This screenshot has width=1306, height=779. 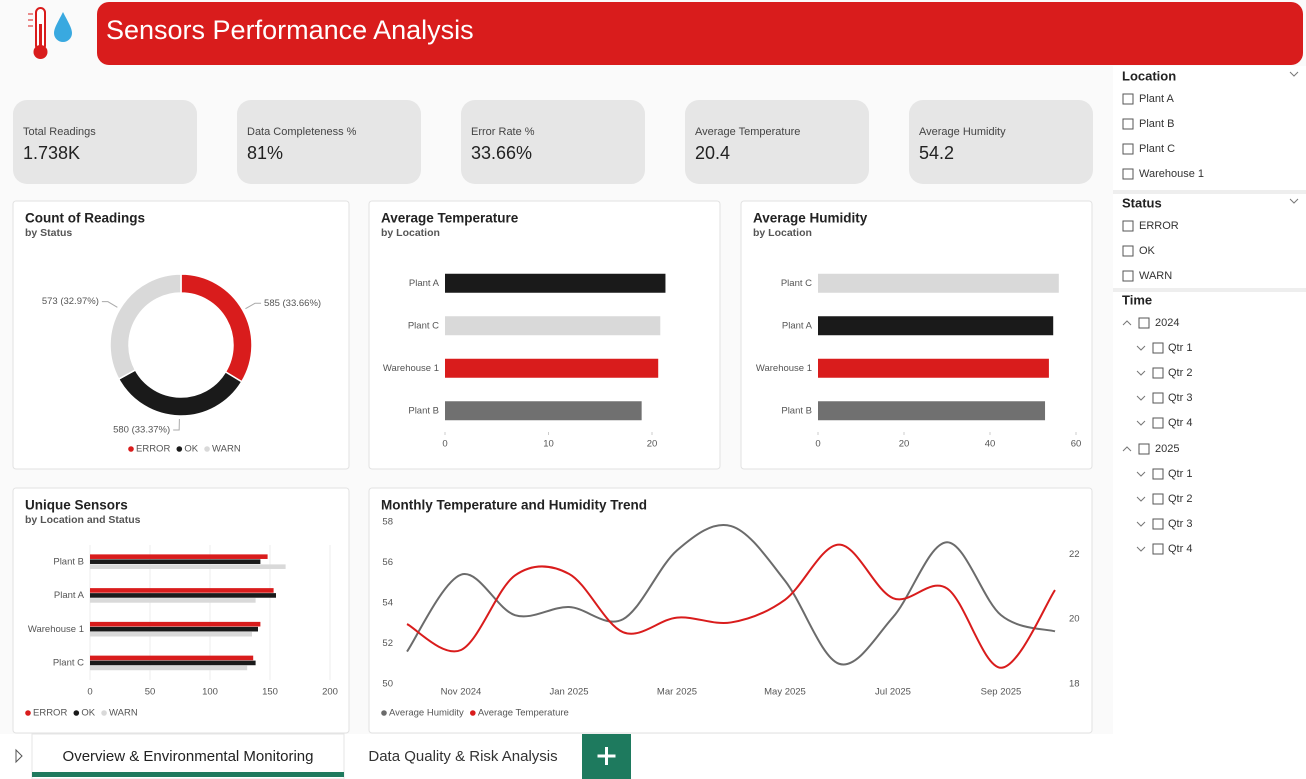 What do you see at coordinates (48, 233) in the screenshot?
I see `chart-subtitle: by Status` at bounding box center [48, 233].